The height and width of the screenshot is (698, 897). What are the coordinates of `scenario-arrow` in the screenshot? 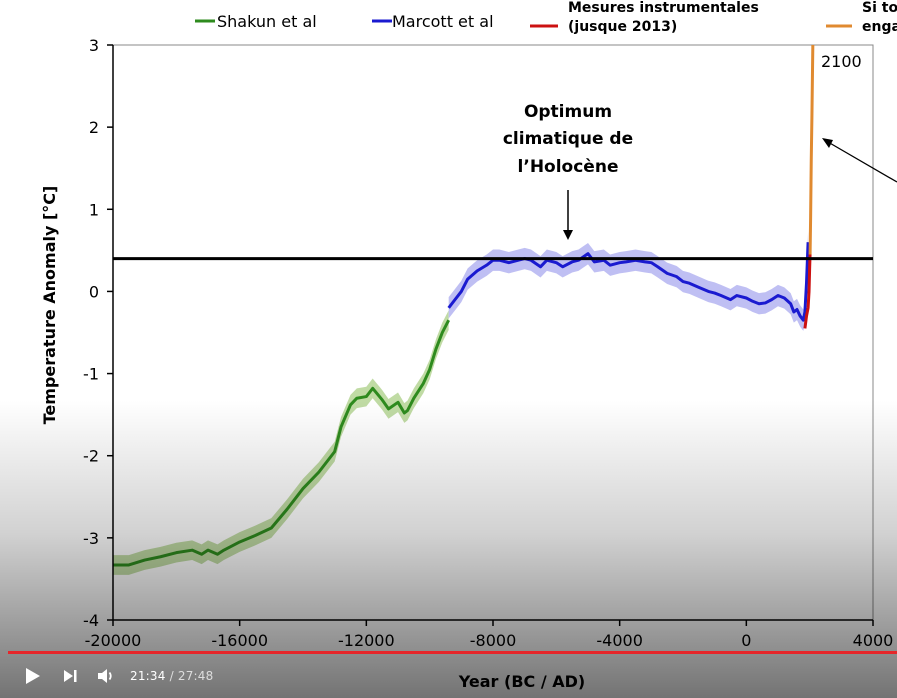 It's located at (862, 162).